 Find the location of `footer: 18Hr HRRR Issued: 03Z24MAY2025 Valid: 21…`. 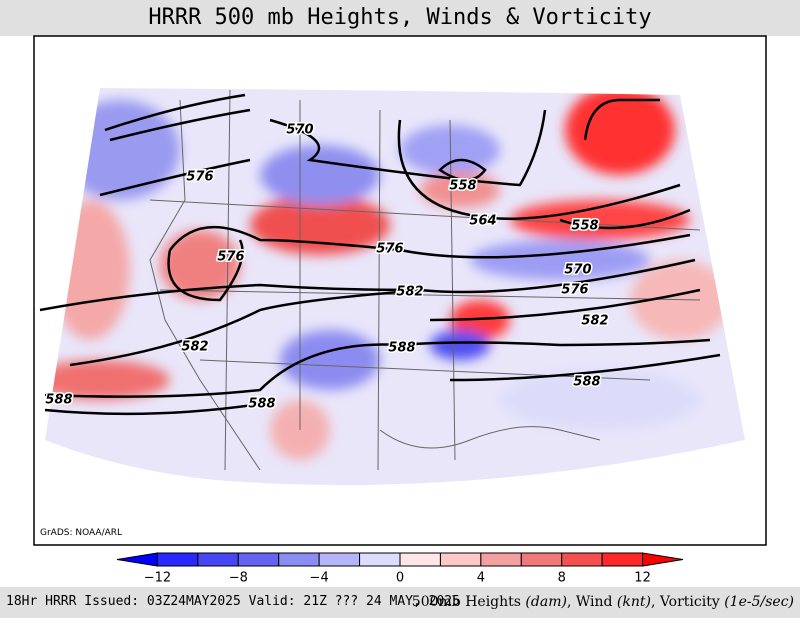

footer: 18Hr HRRR Issued: 03Z24MAY2025 Valid: 21… is located at coordinates (400, 602).